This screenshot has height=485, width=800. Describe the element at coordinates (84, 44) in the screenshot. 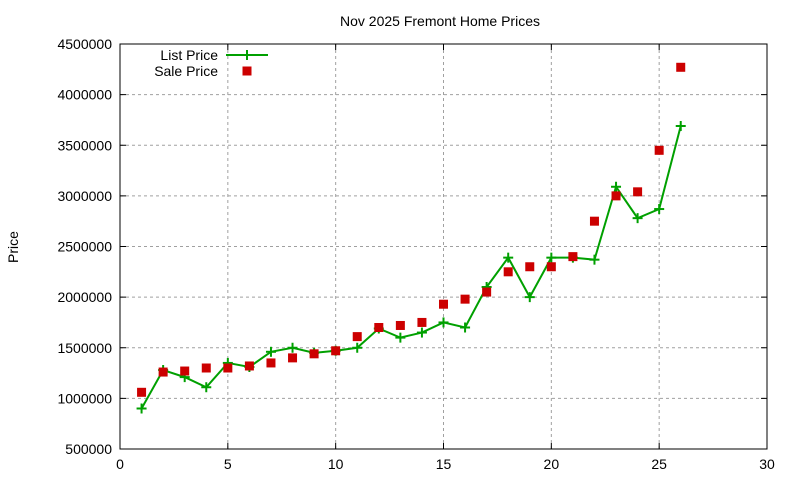

I see `y-tick-label: 4500000` at that location.